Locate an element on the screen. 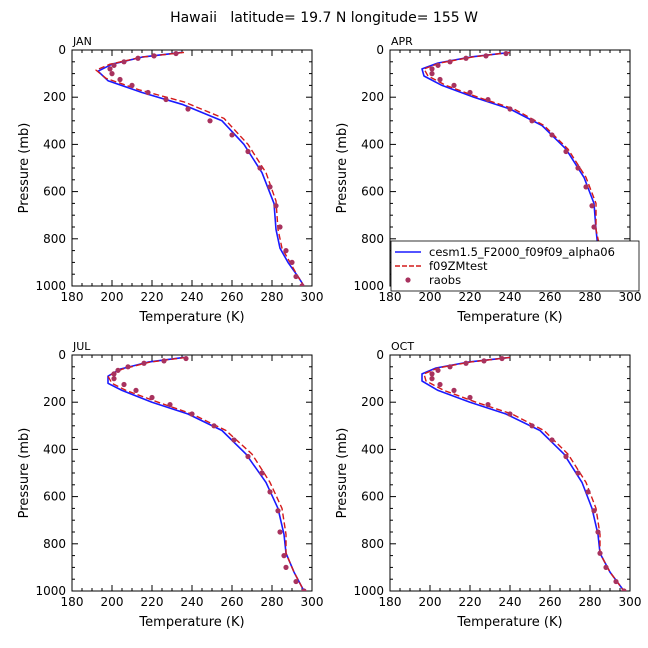 The width and height of the screenshot is (648, 648). model-line is located at coordinates (523, 473).